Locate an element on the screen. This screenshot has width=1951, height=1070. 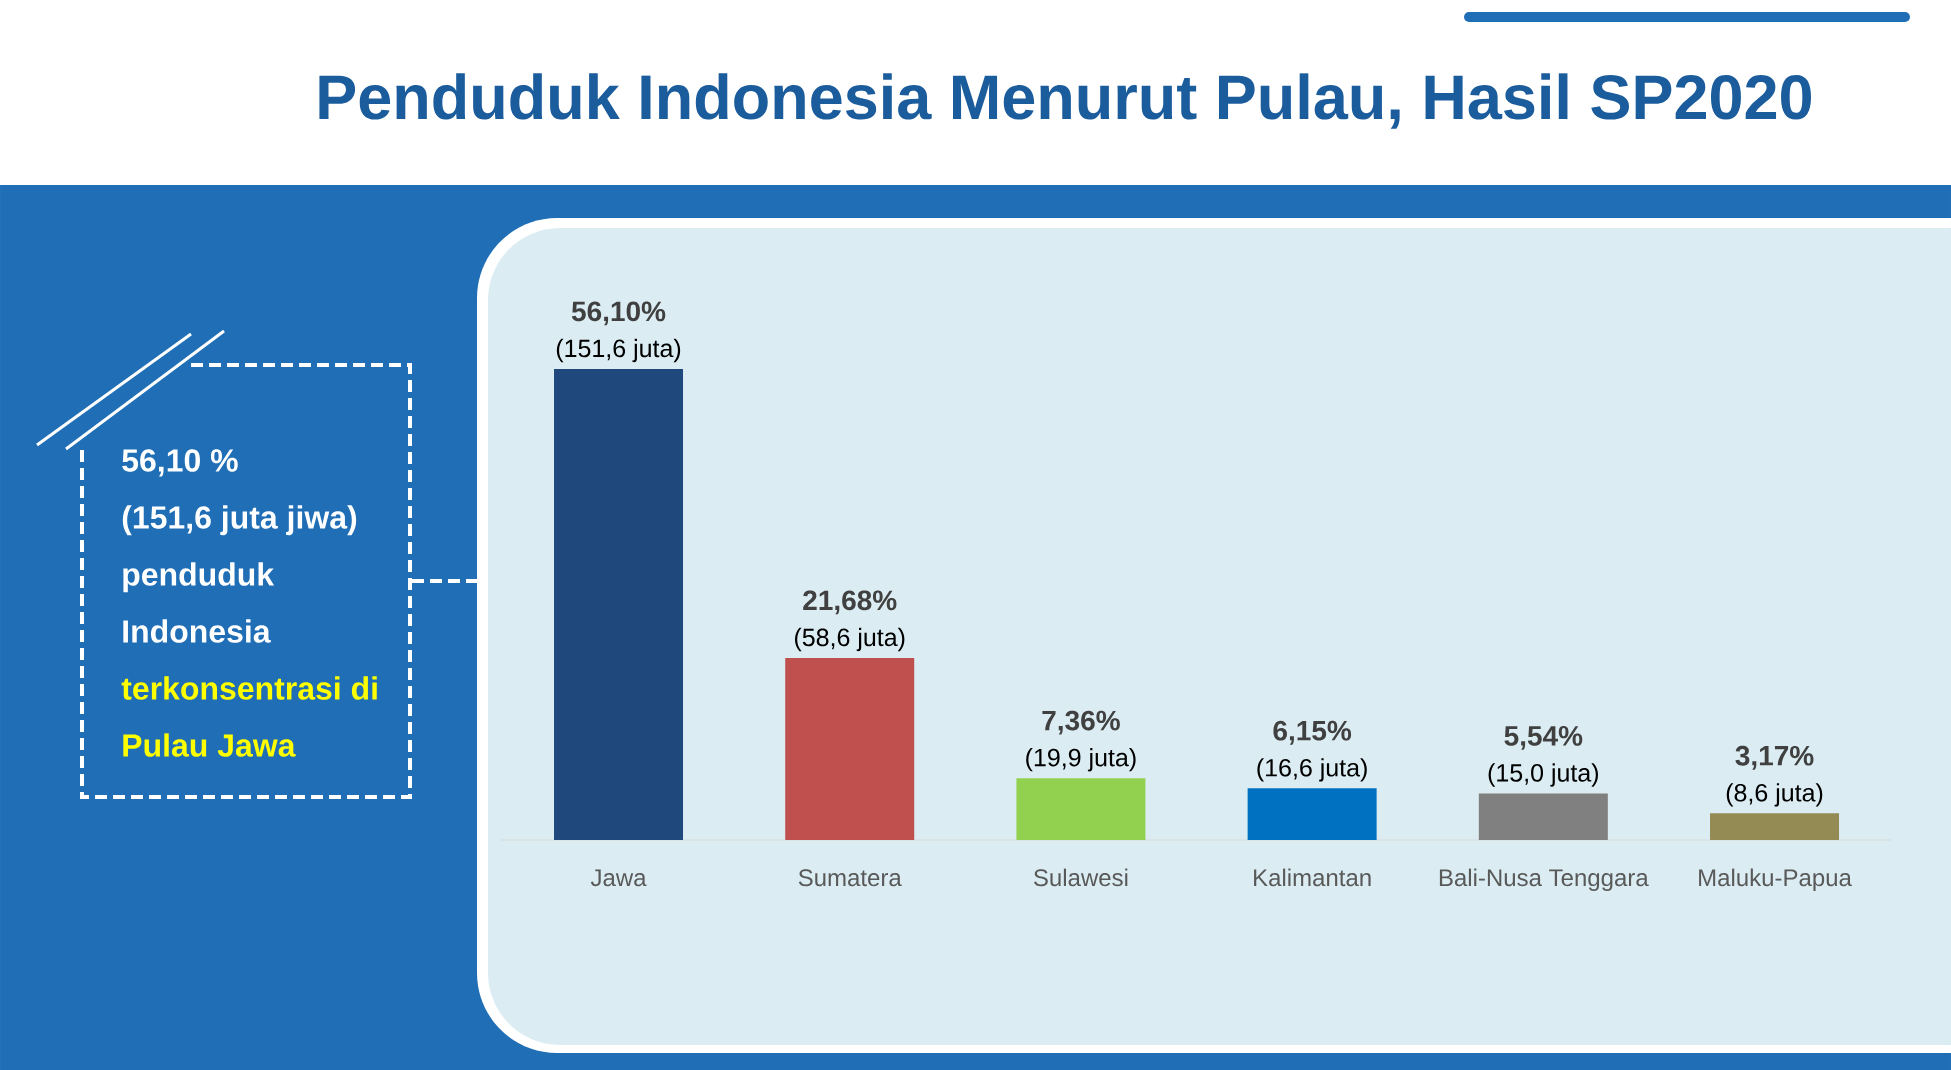
text: 56,10 % is located at coordinates (180, 463).